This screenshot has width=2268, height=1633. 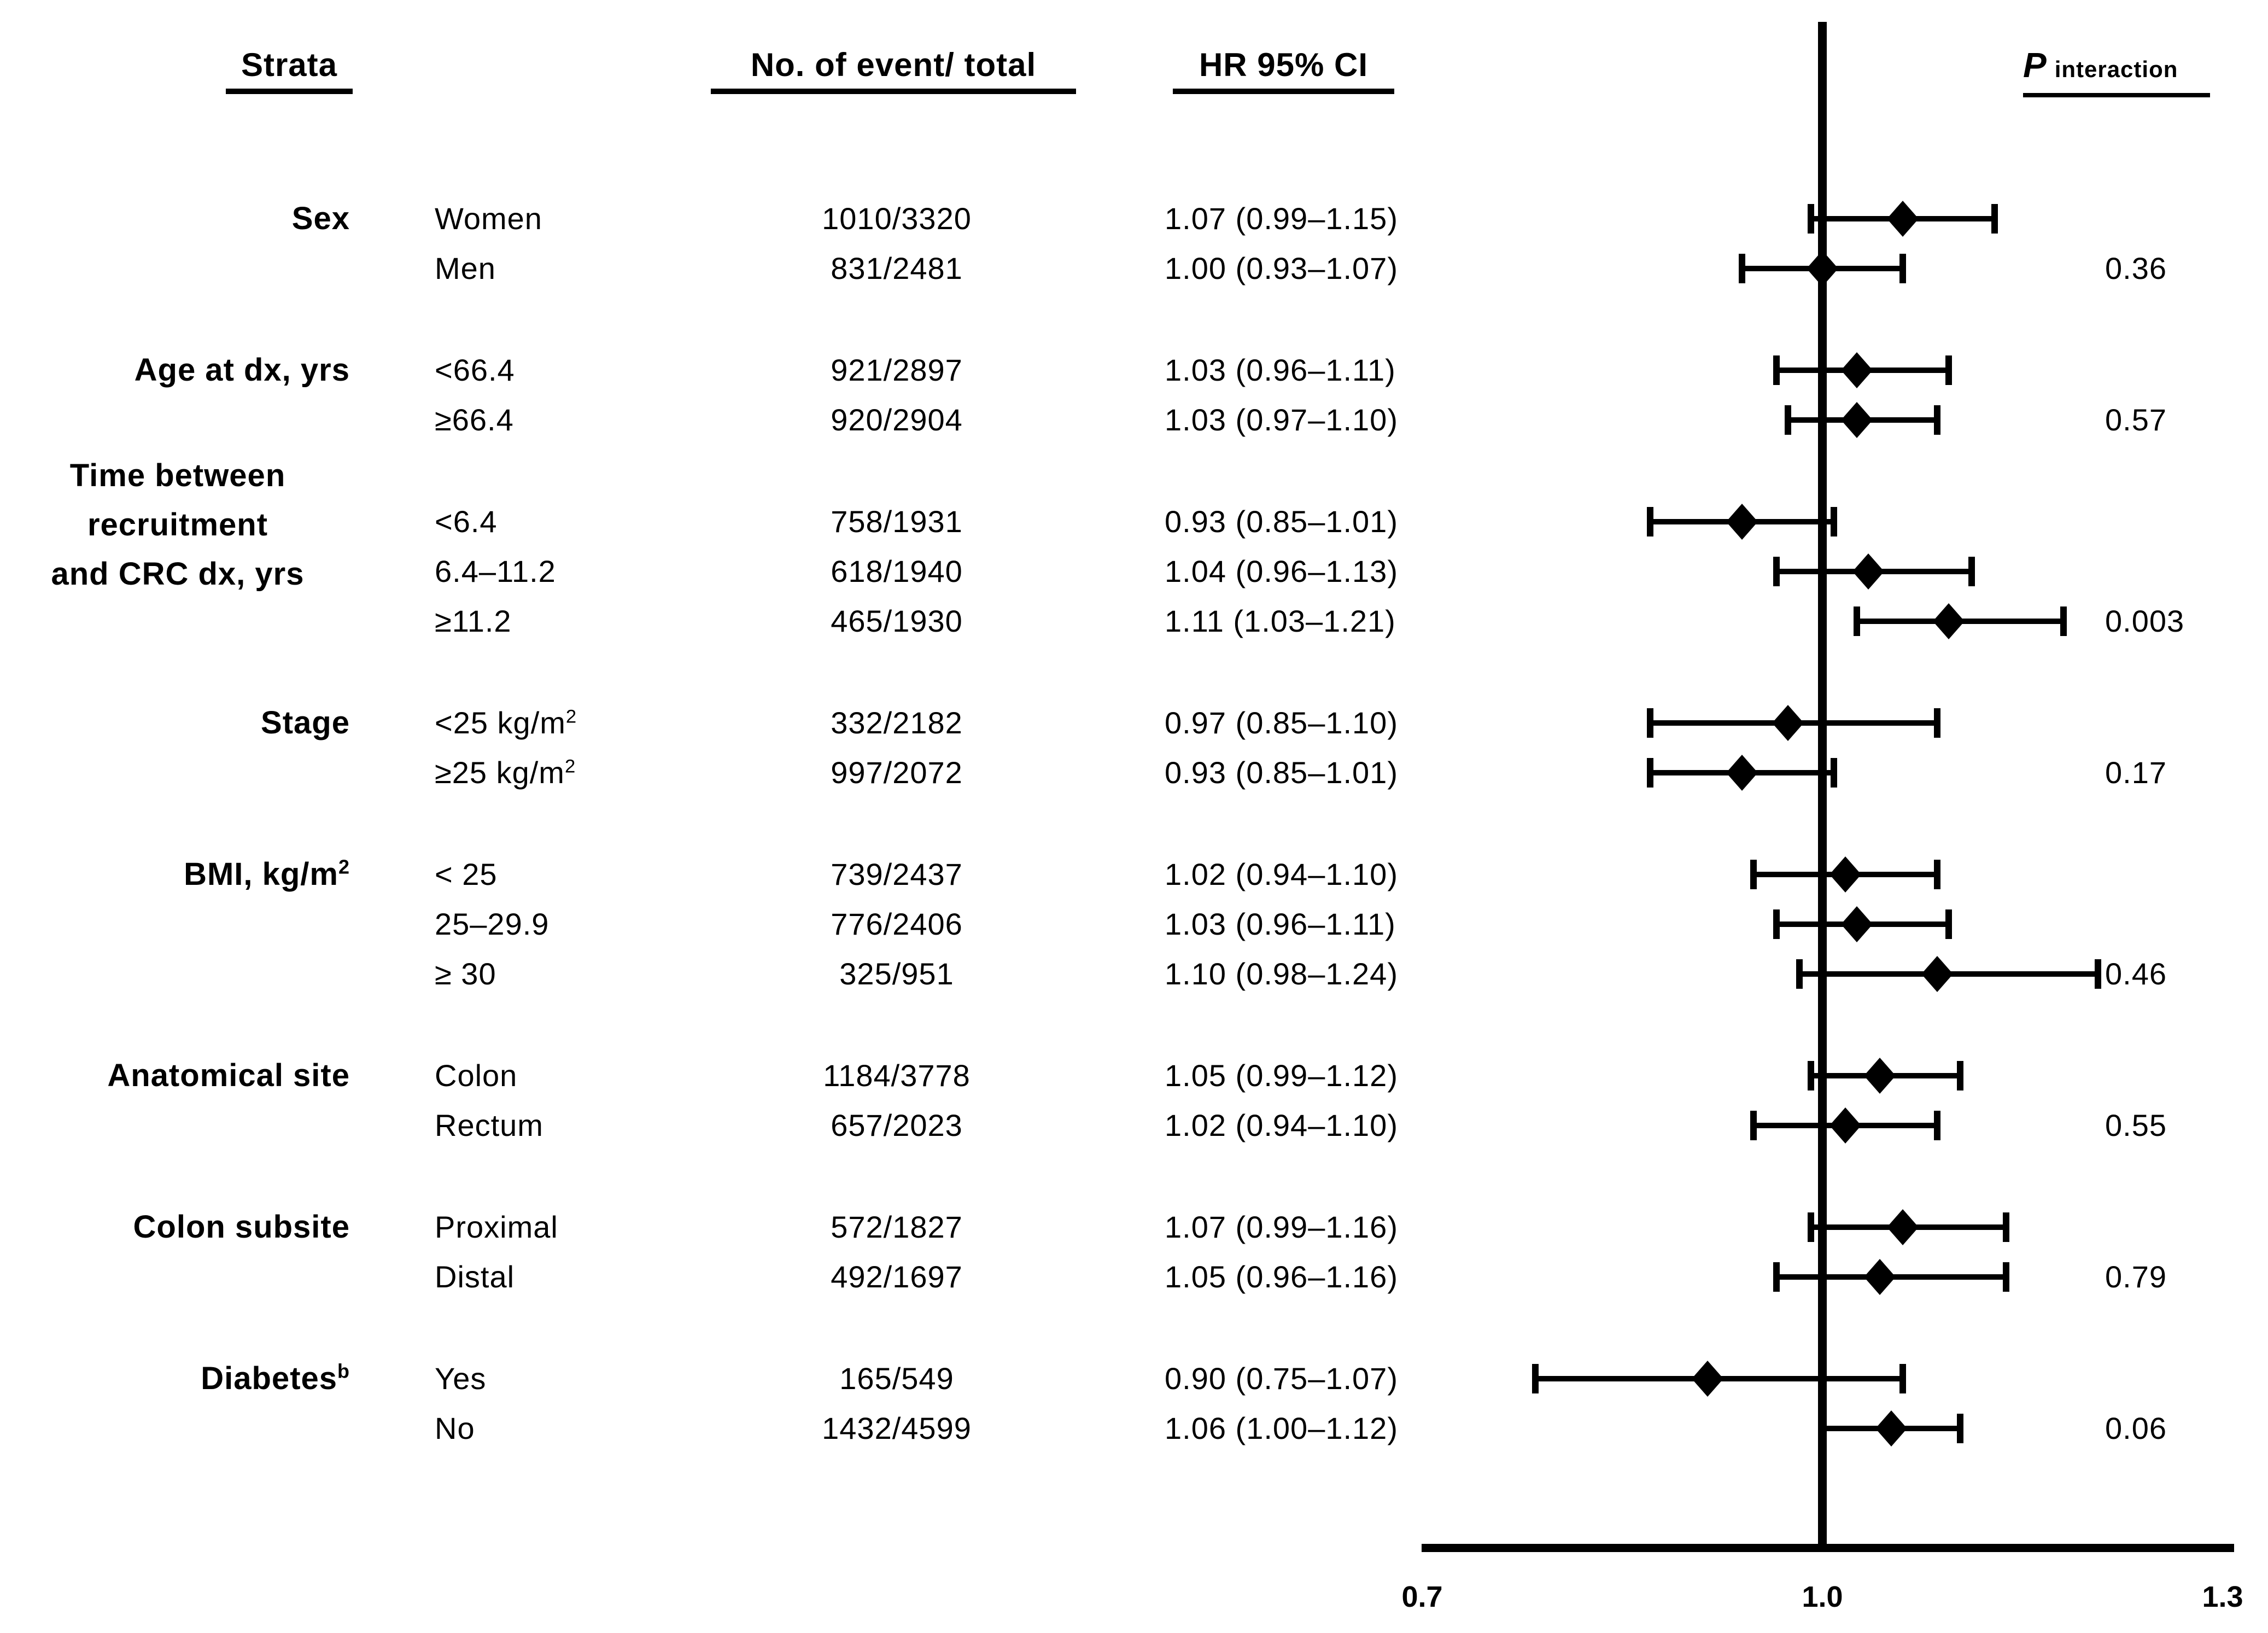 I want to click on events-total: 997/2072, so click(x=897, y=773).